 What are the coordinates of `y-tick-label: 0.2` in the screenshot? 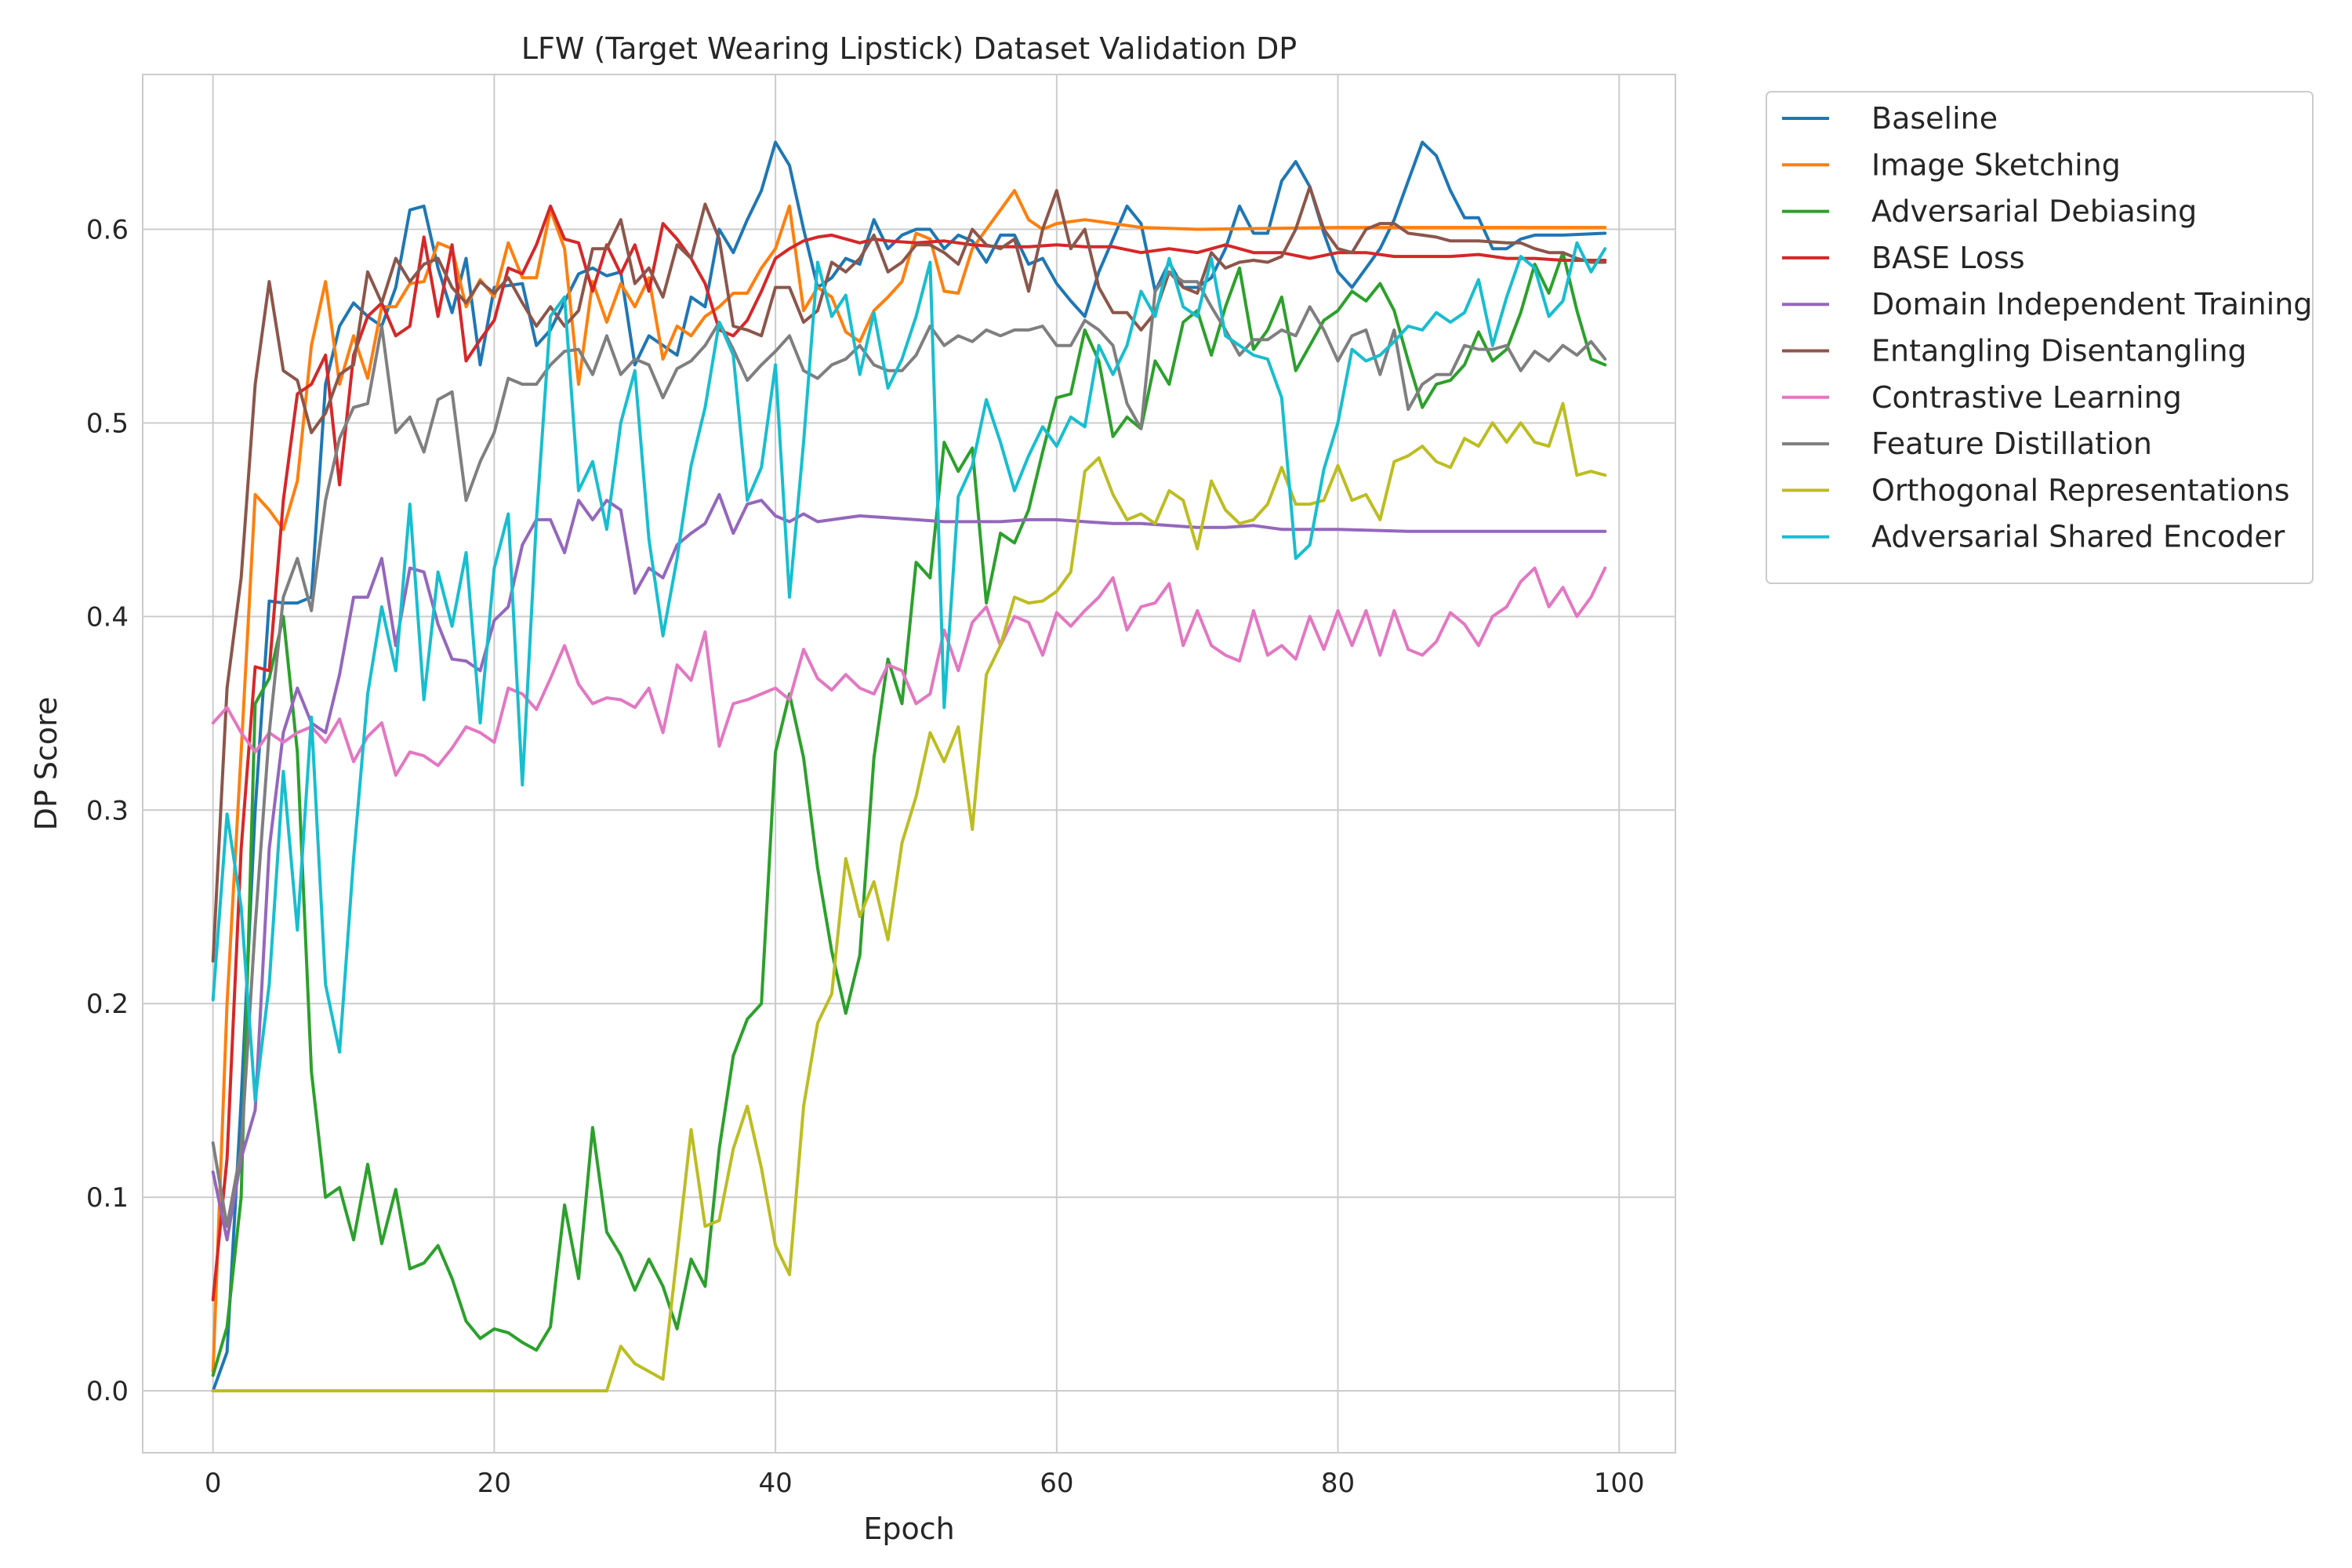 It's located at (107, 1004).